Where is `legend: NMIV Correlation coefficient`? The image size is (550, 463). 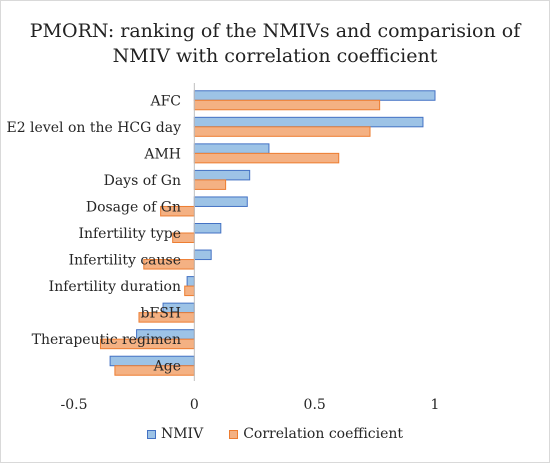 legend: NMIV Correlation coefficient is located at coordinates (275, 434).